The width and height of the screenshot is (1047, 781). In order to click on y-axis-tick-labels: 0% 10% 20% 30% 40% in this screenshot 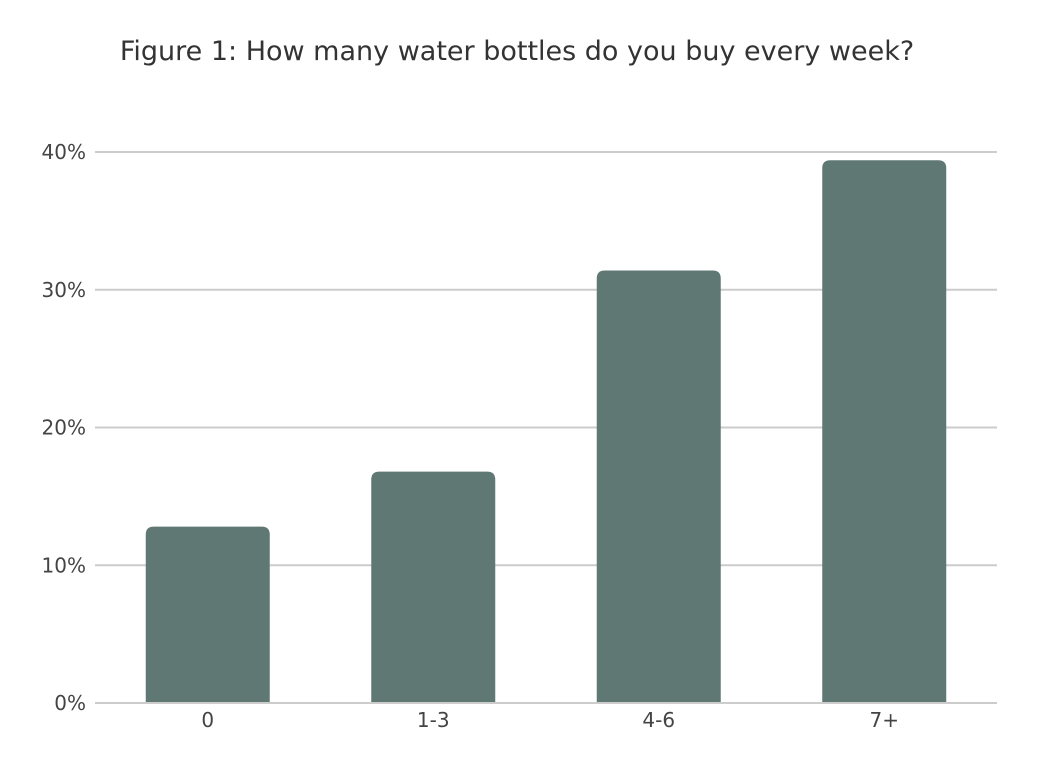, I will do `click(64, 427)`.